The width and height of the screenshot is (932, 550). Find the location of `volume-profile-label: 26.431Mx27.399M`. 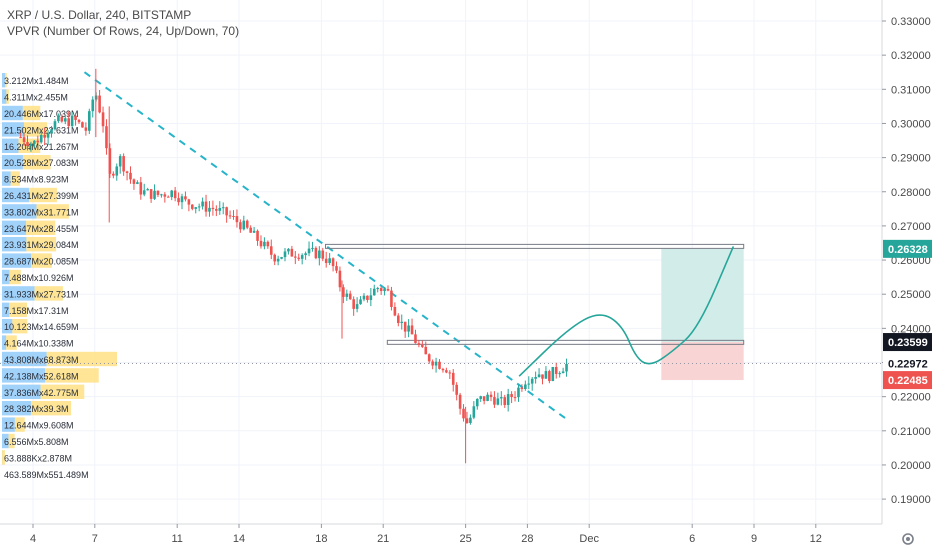

volume-profile-label: 26.431Mx27.399M is located at coordinates (41, 196).